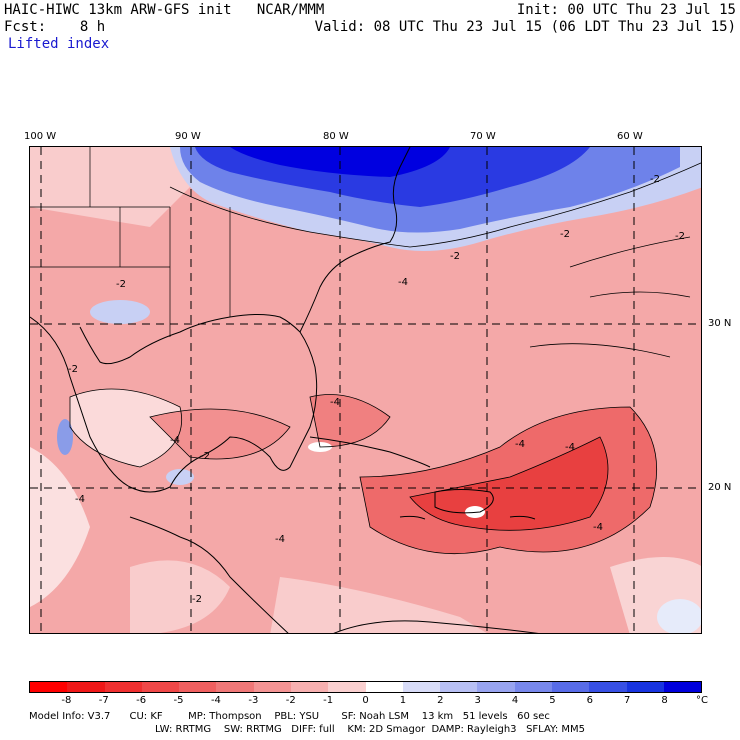  What do you see at coordinates (412, 517) in the screenshot?
I see `jamaica-outline` at bounding box center [412, 517].